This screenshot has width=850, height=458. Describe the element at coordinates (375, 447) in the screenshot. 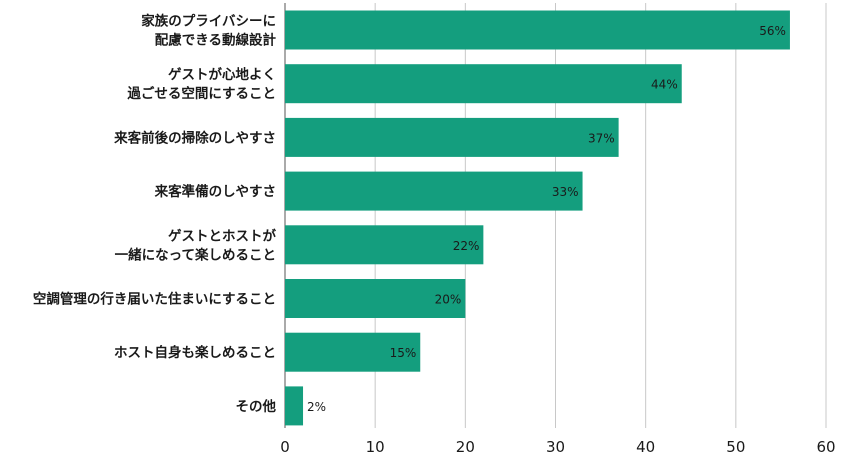

I see `x-tick-label: 10` at that location.